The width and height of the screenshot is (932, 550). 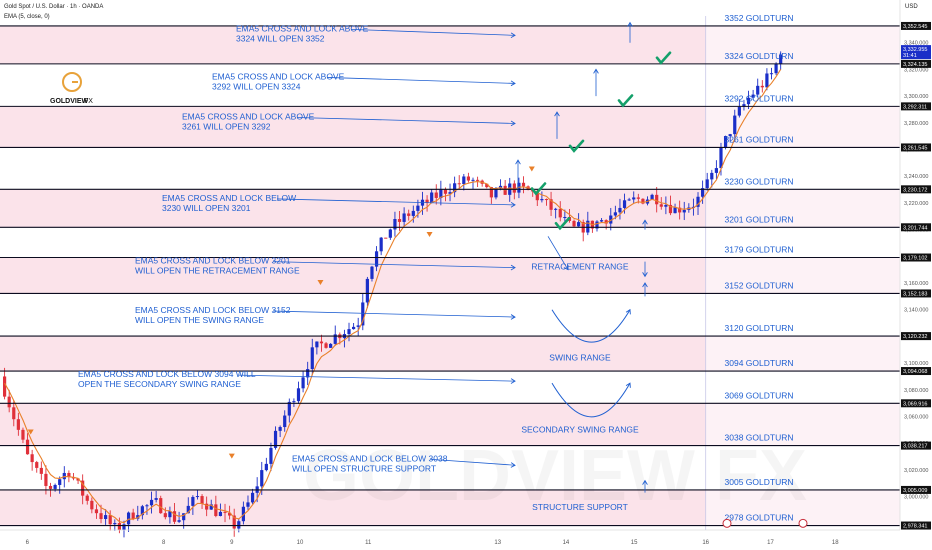 What do you see at coordinates (916, 364) in the screenshot?
I see `y-tick-label: 3,100.000` at bounding box center [916, 364].